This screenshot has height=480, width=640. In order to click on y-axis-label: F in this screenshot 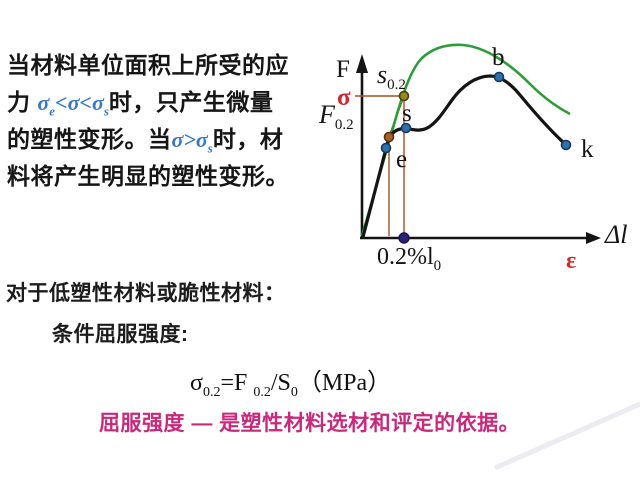, I will do `click(343, 69)`.